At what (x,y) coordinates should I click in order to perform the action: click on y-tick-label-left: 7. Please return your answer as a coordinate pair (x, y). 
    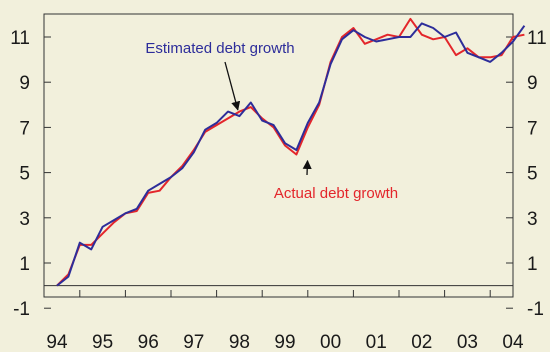
    Looking at the image, I should click on (24, 128).